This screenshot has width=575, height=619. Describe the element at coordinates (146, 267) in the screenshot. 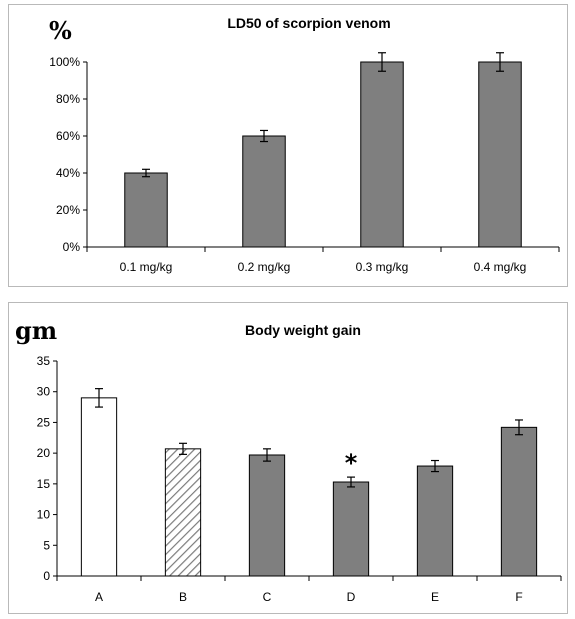

I see `x-tick-label: 0.1 mg/kg` at that location.